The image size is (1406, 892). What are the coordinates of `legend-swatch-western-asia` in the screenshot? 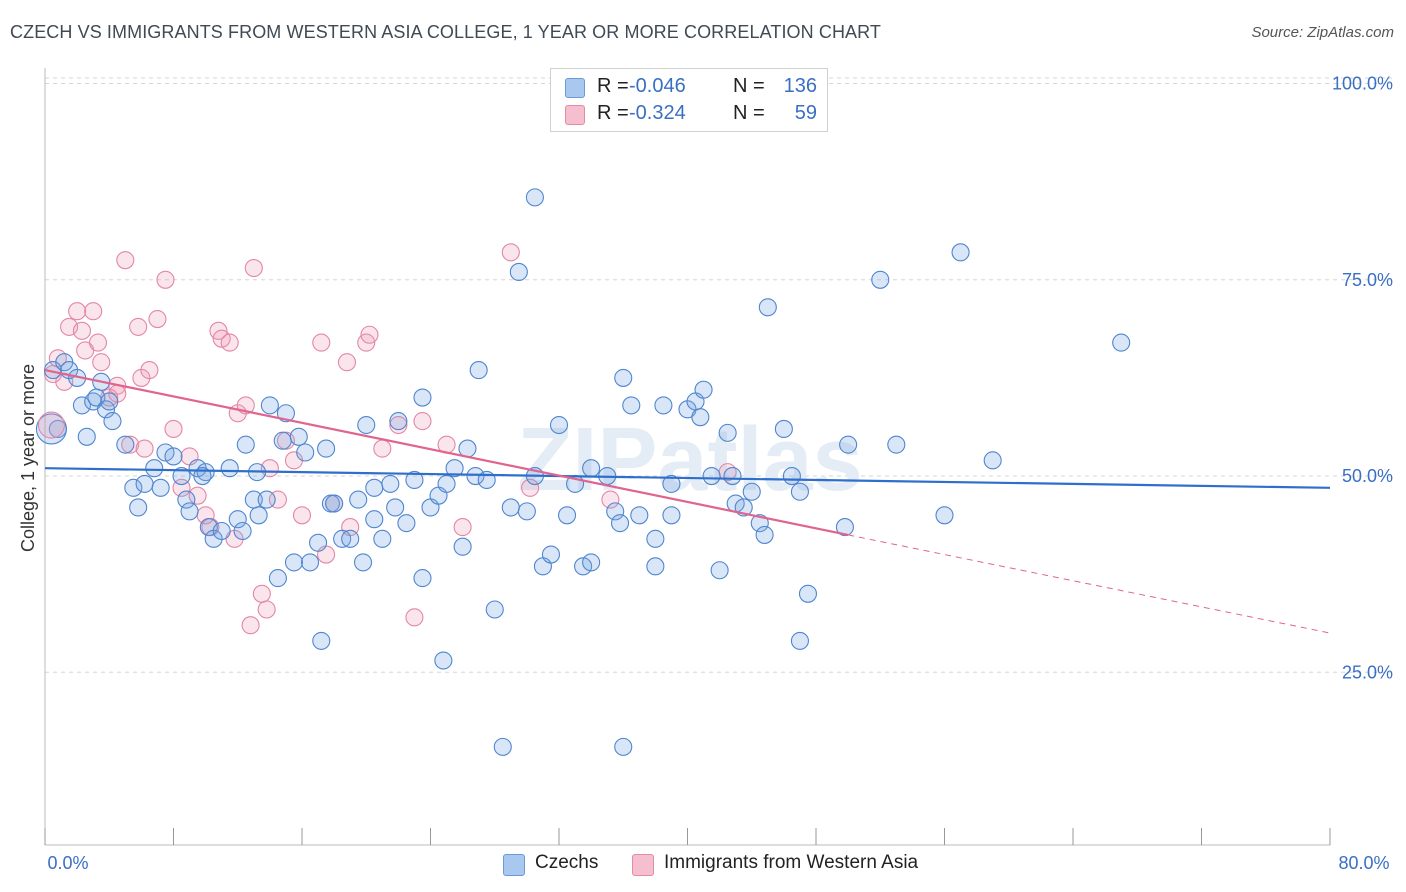 It's located at (575, 115).